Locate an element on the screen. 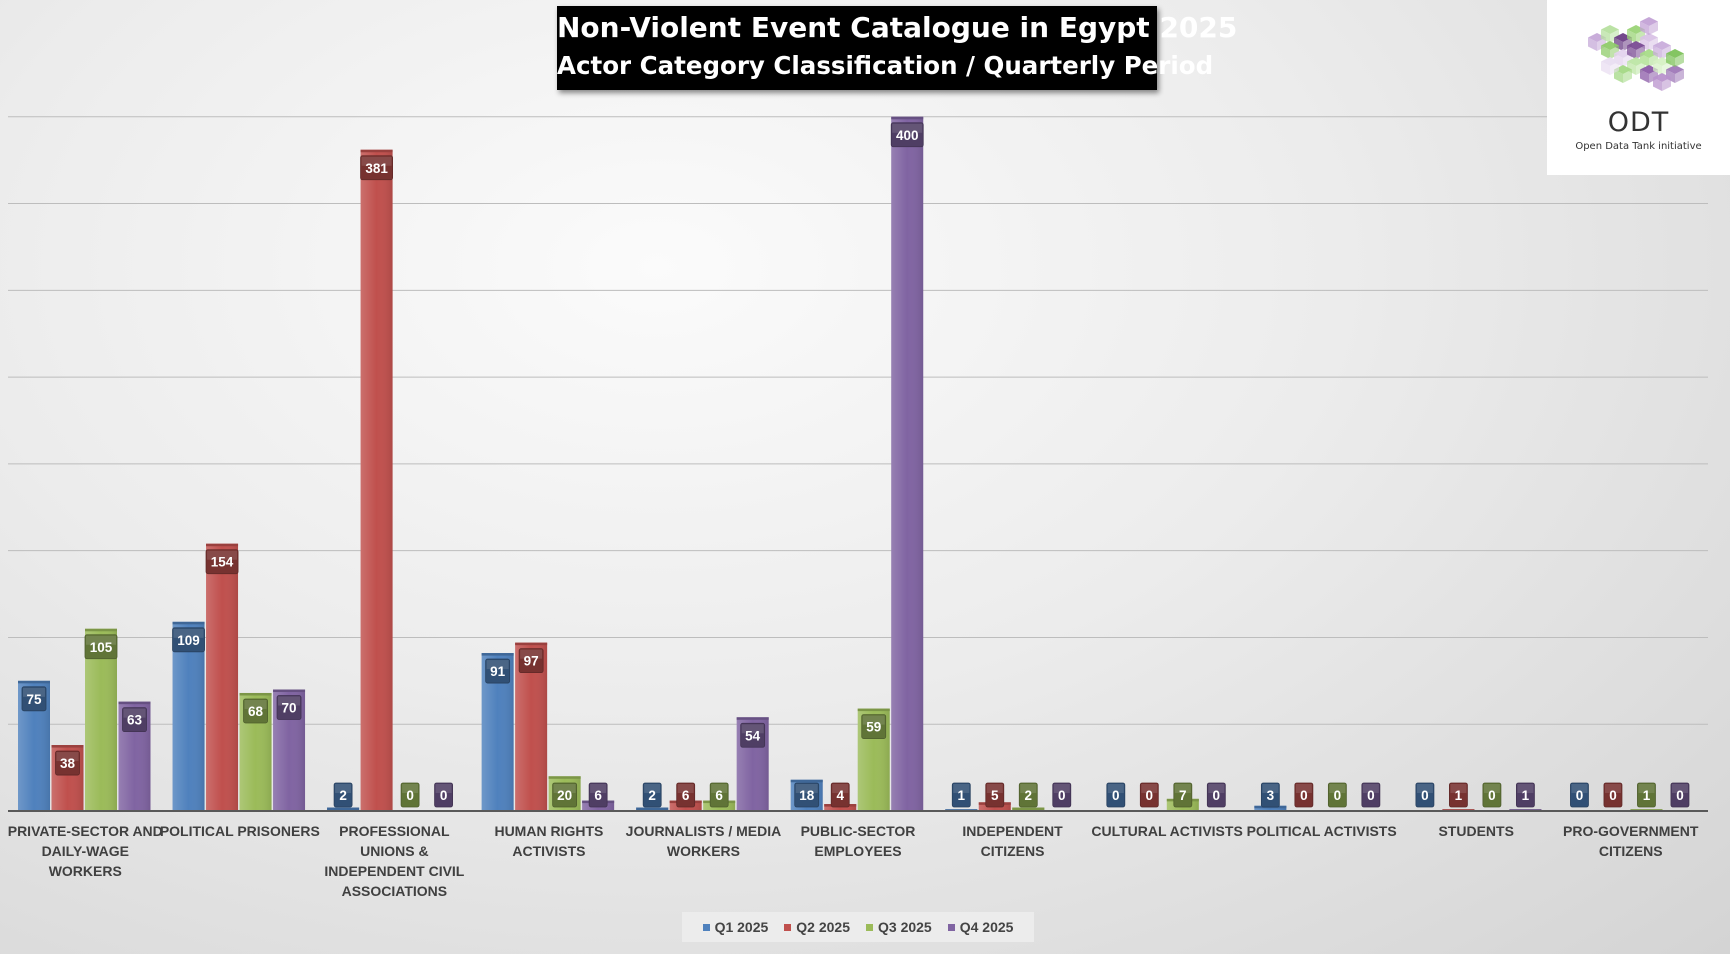 The image size is (1730, 954). category-label: WORKERS is located at coordinates (703, 851).